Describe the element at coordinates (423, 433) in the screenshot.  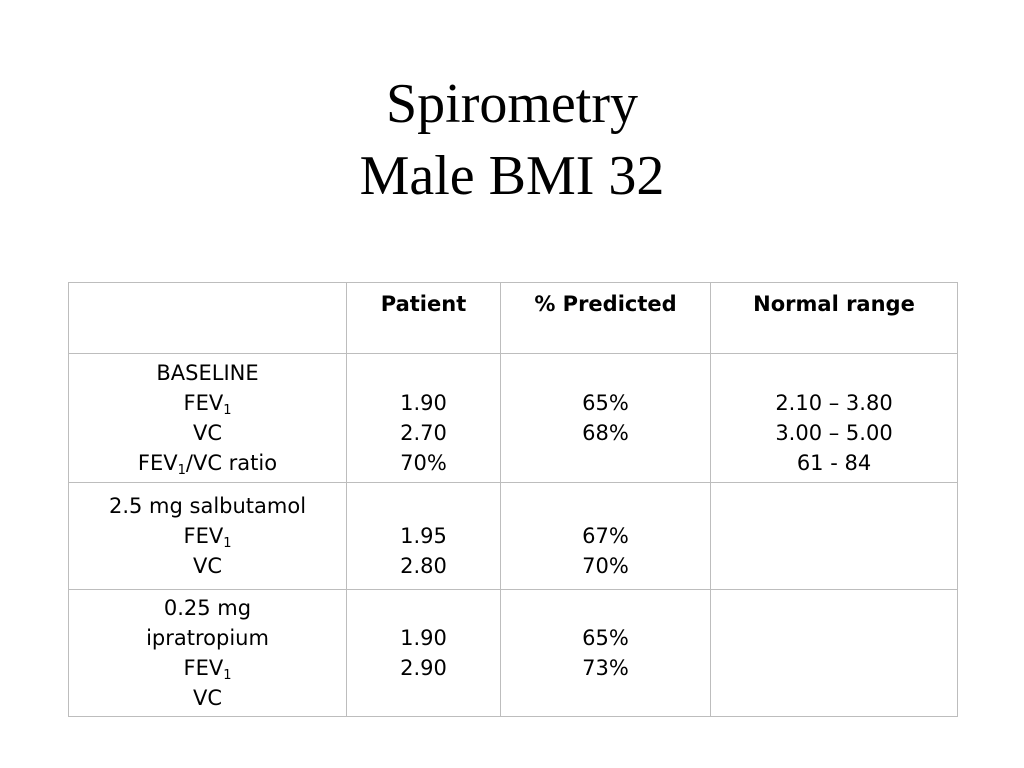
I see `patient-value: 2.70` at that location.